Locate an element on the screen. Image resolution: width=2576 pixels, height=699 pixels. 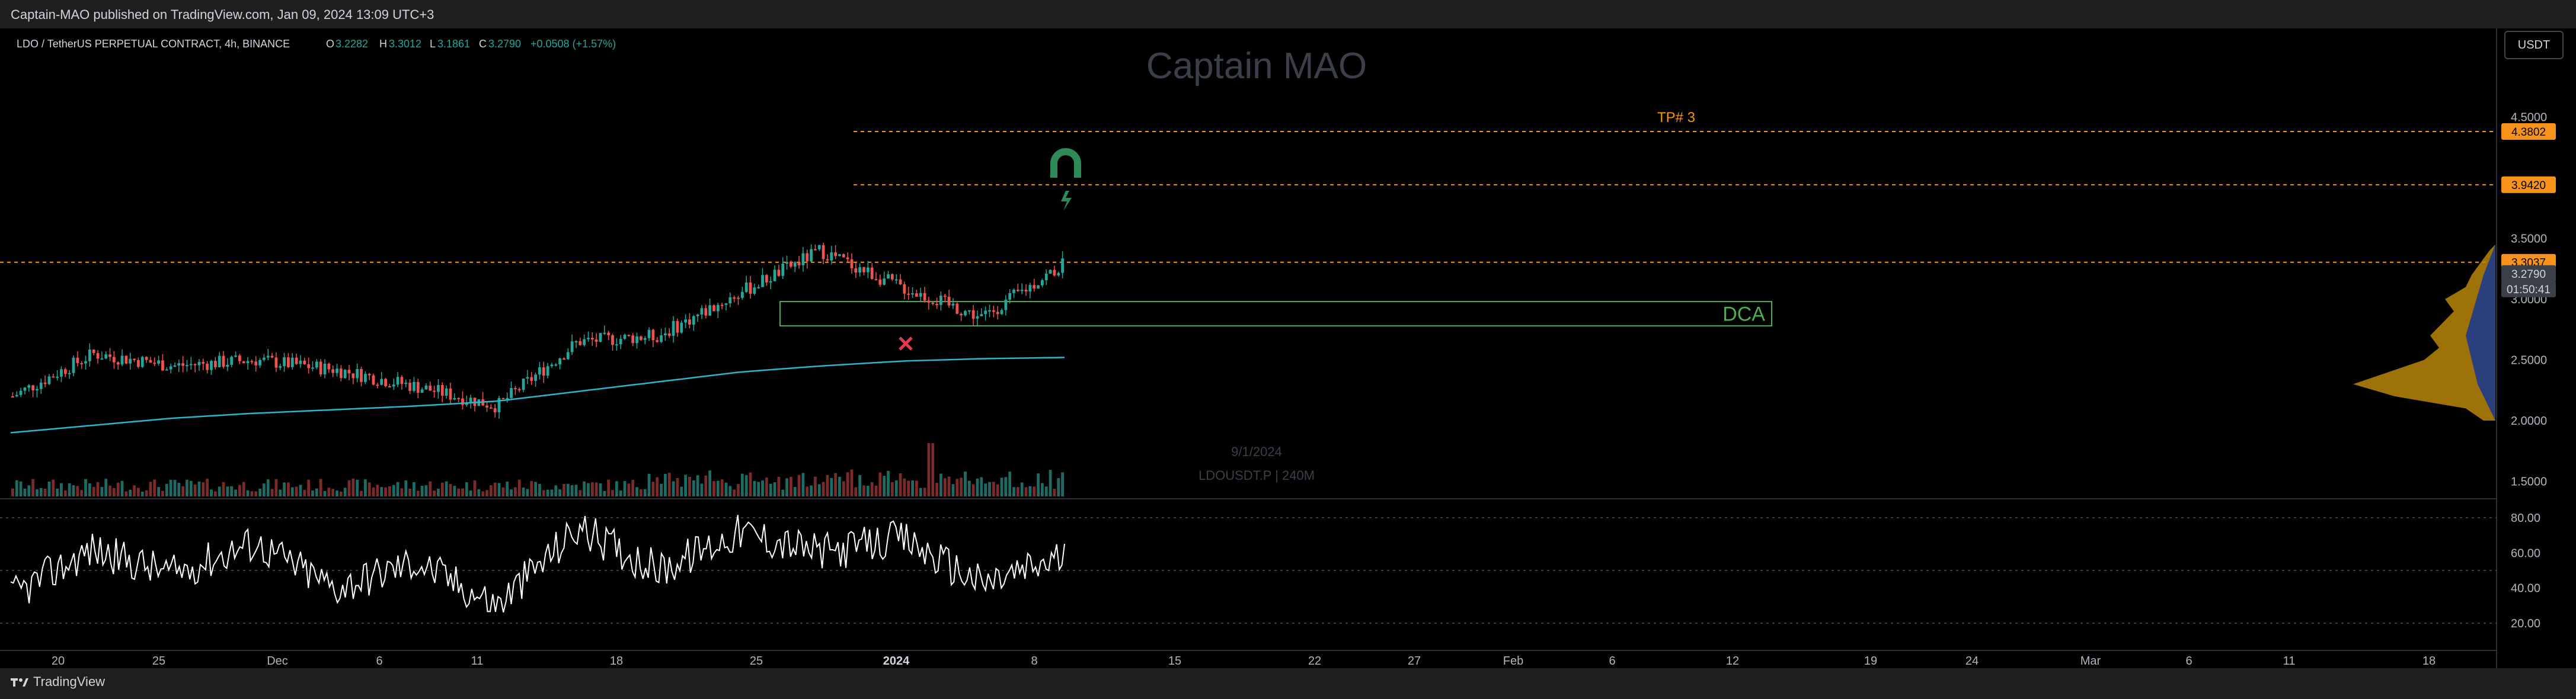
rsi-tick-label: 80.00 is located at coordinates (2525, 519).